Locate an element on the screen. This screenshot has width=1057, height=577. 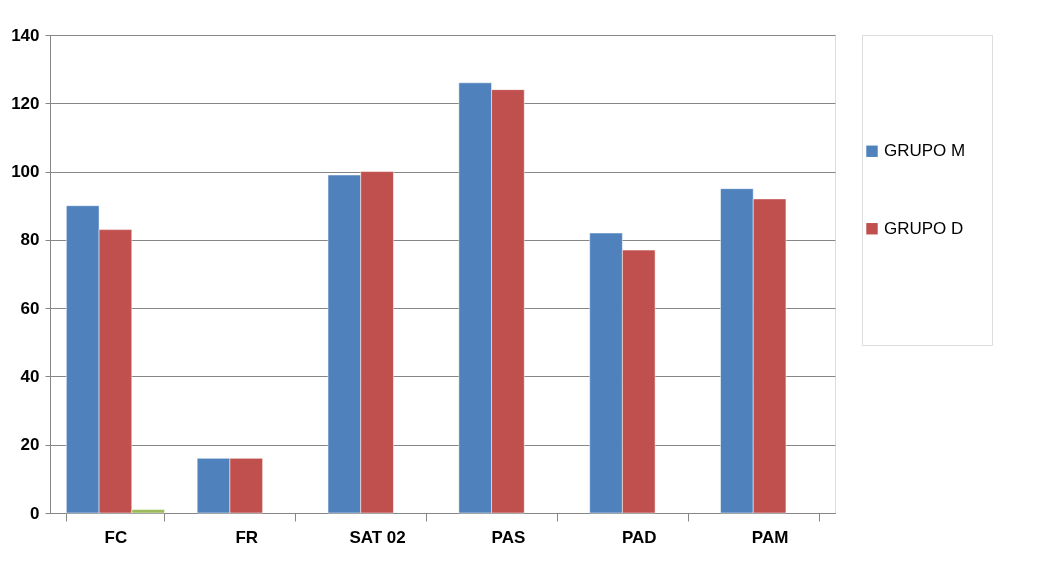
x-tick-label: FC is located at coordinates (116, 537).